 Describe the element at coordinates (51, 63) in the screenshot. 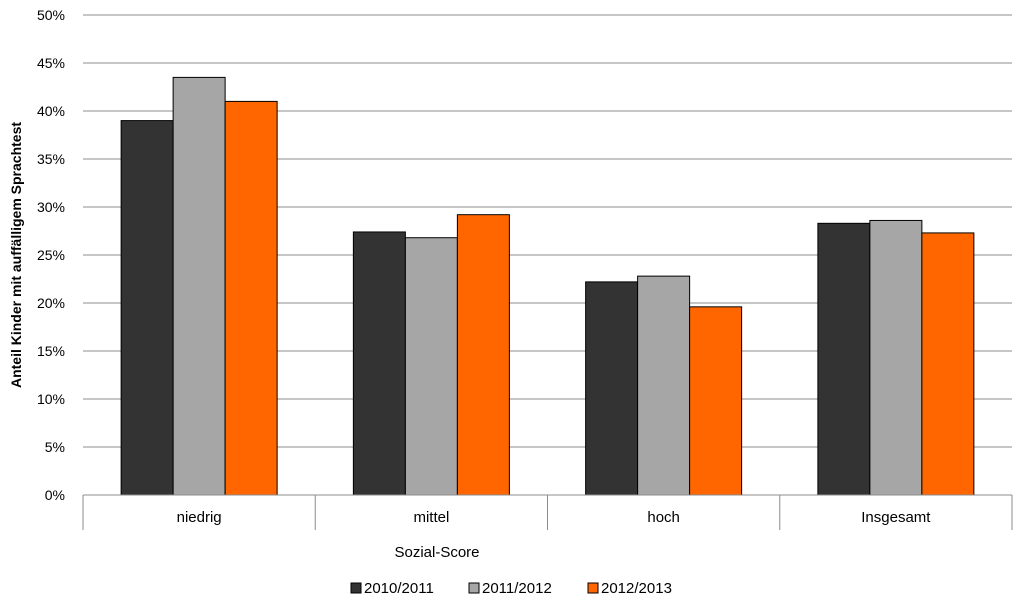

I see `y-tick-label: 45%` at that location.